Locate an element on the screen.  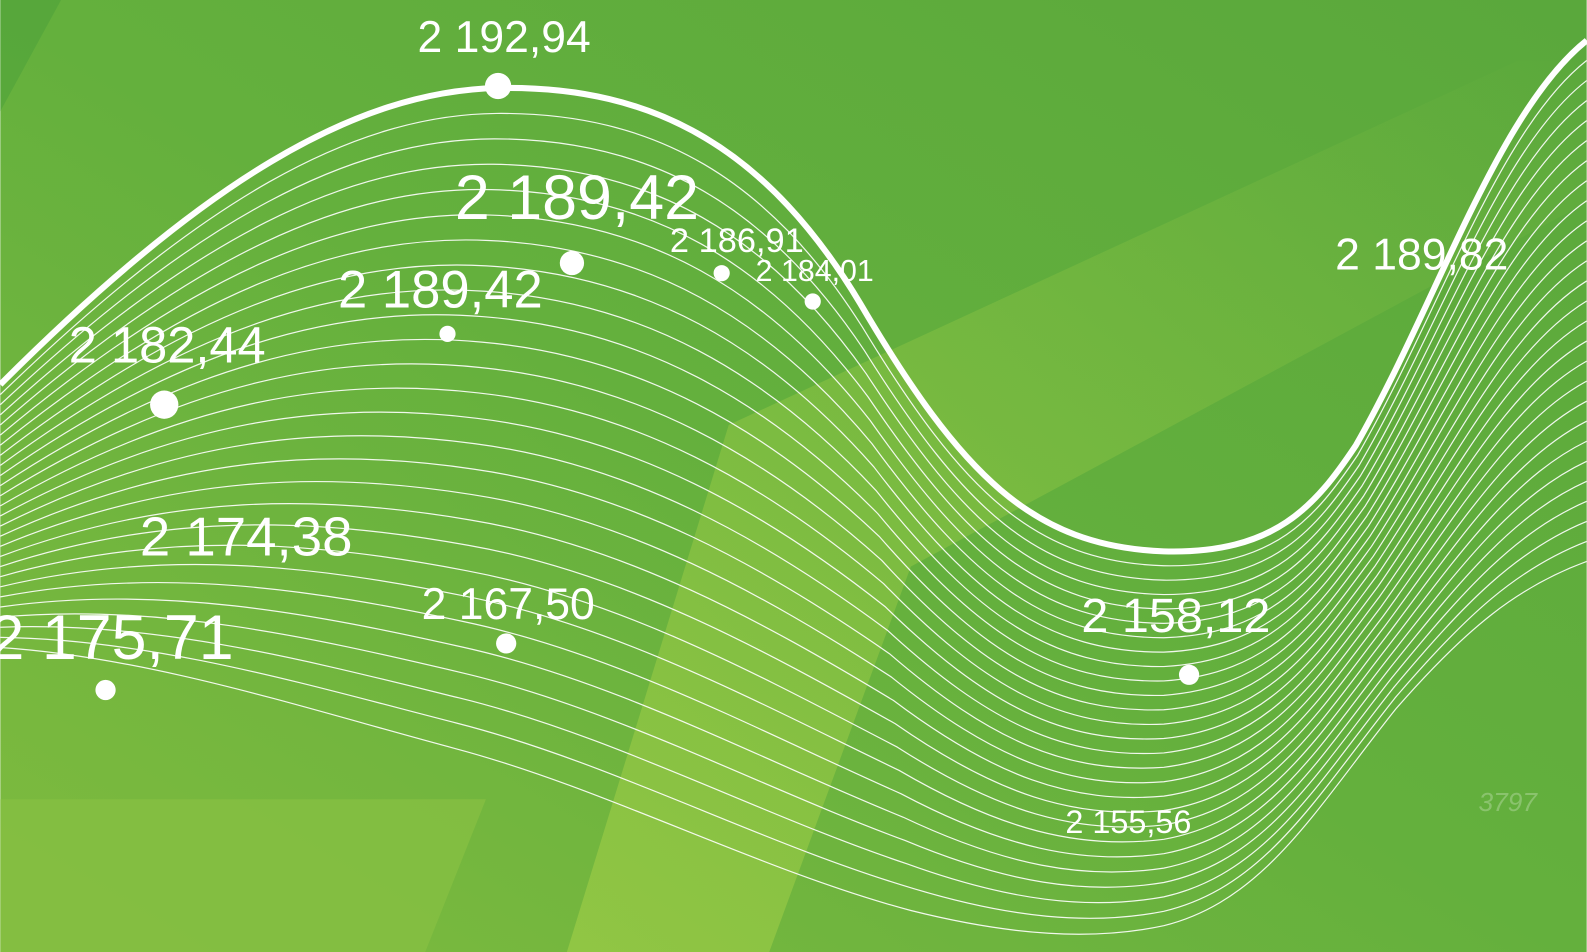
value-label: 2 158,12 is located at coordinates (1175, 616).